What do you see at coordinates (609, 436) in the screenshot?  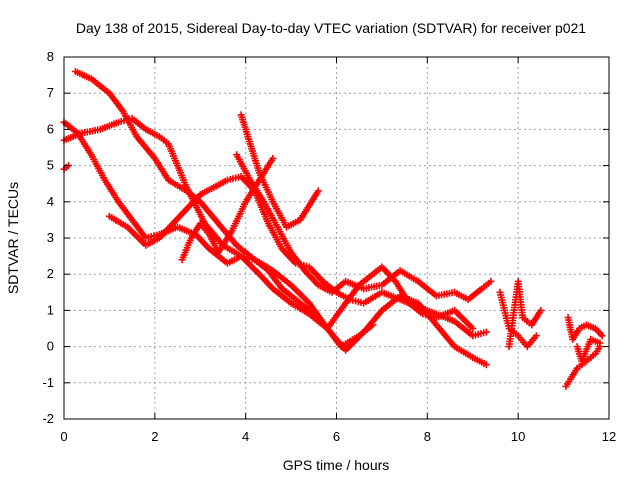 I see `x-tick-label: 12` at bounding box center [609, 436].